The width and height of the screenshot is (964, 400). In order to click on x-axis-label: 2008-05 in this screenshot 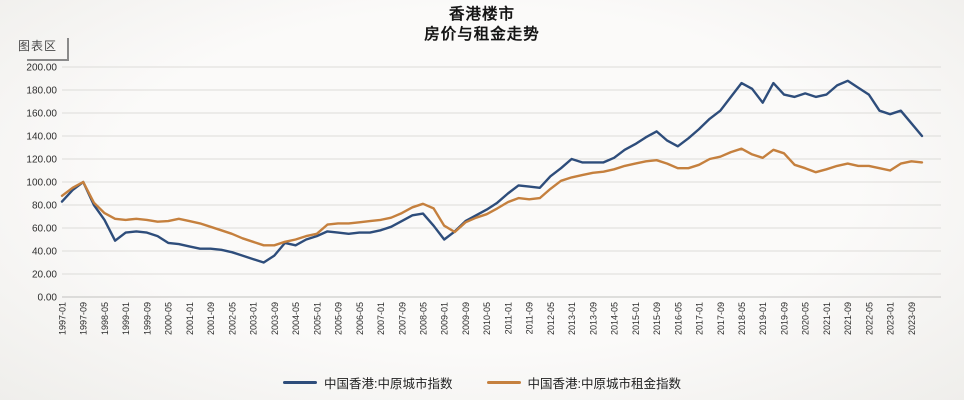, I will do `click(423, 318)`.